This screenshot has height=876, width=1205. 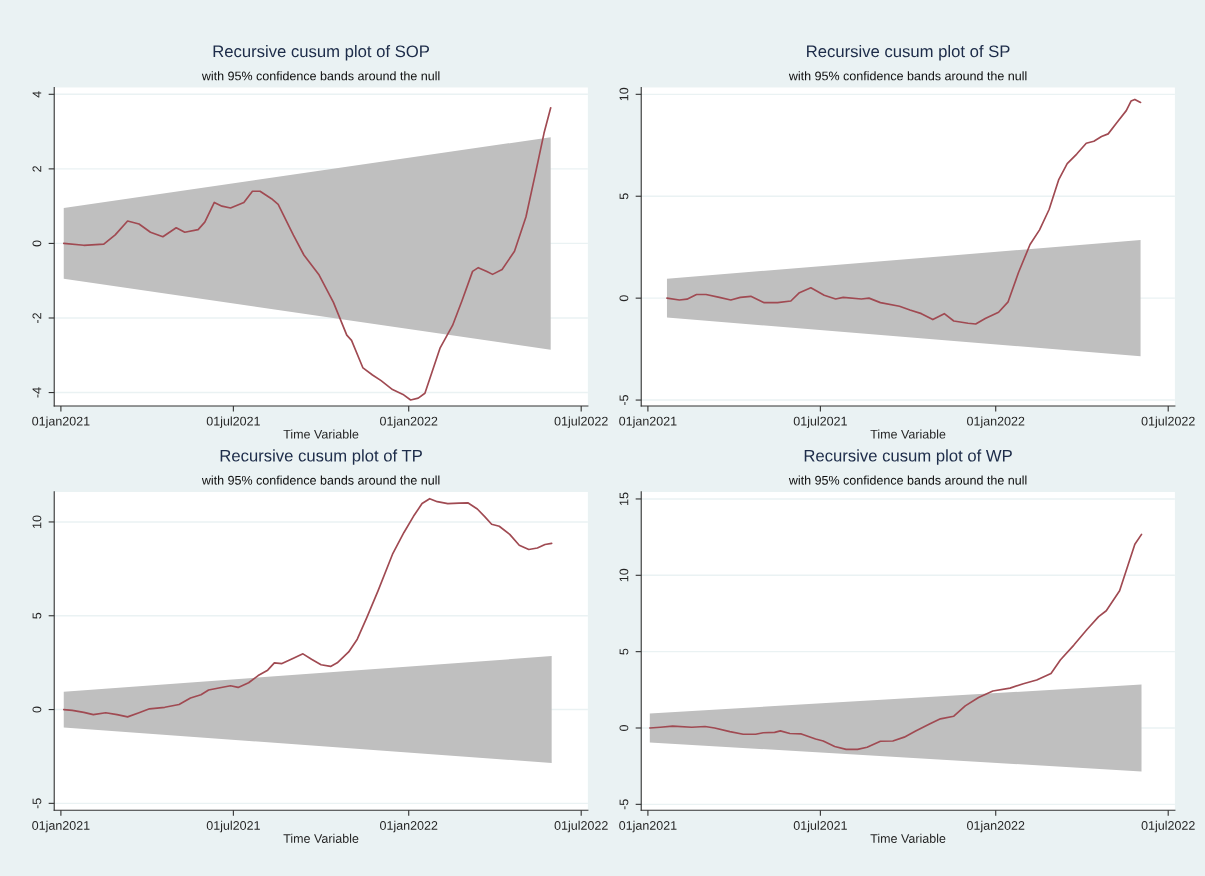 What do you see at coordinates (37, 392) in the screenshot?
I see `y-tick-label: -4` at bounding box center [37, 392].